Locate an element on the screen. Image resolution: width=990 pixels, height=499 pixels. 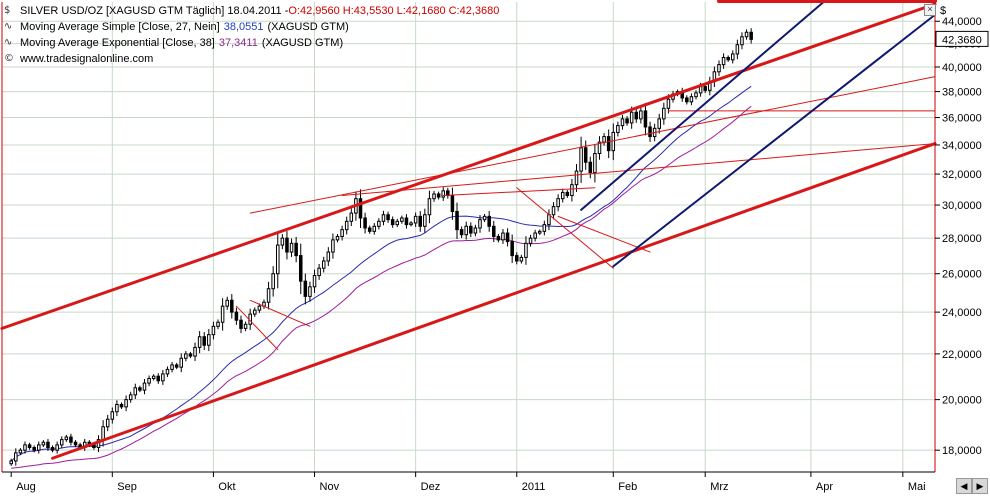
y-tick-label: 20,0000 is located at coordinates (962, 401).